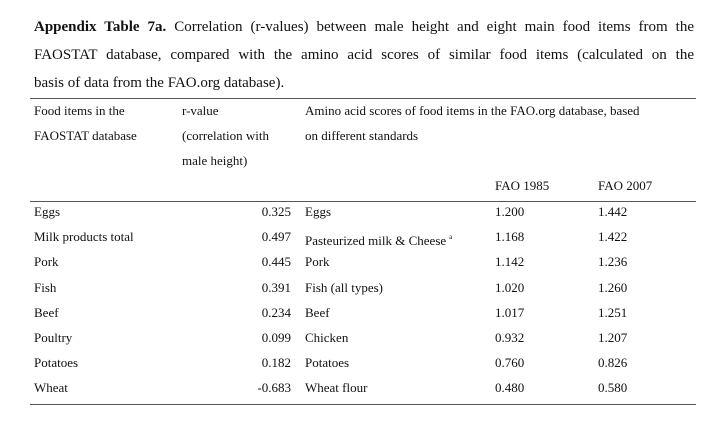 This screenshot has height=441, width=710. I want to click on cell: 1.017, so click(510, 312).